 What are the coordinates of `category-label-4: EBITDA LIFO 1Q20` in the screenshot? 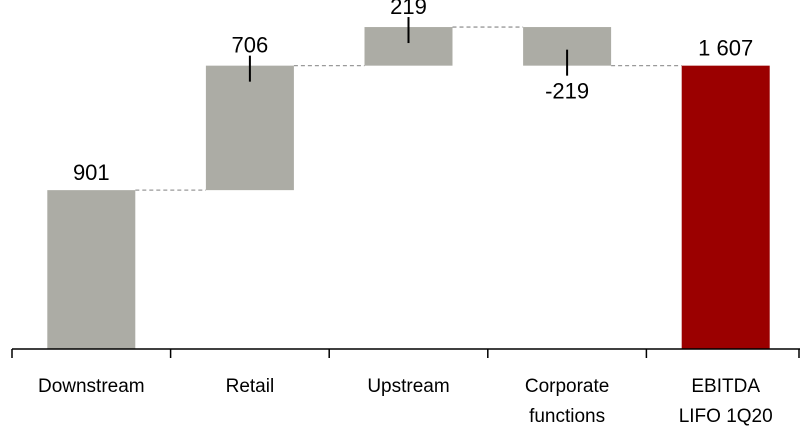 It's located at (726, 401).